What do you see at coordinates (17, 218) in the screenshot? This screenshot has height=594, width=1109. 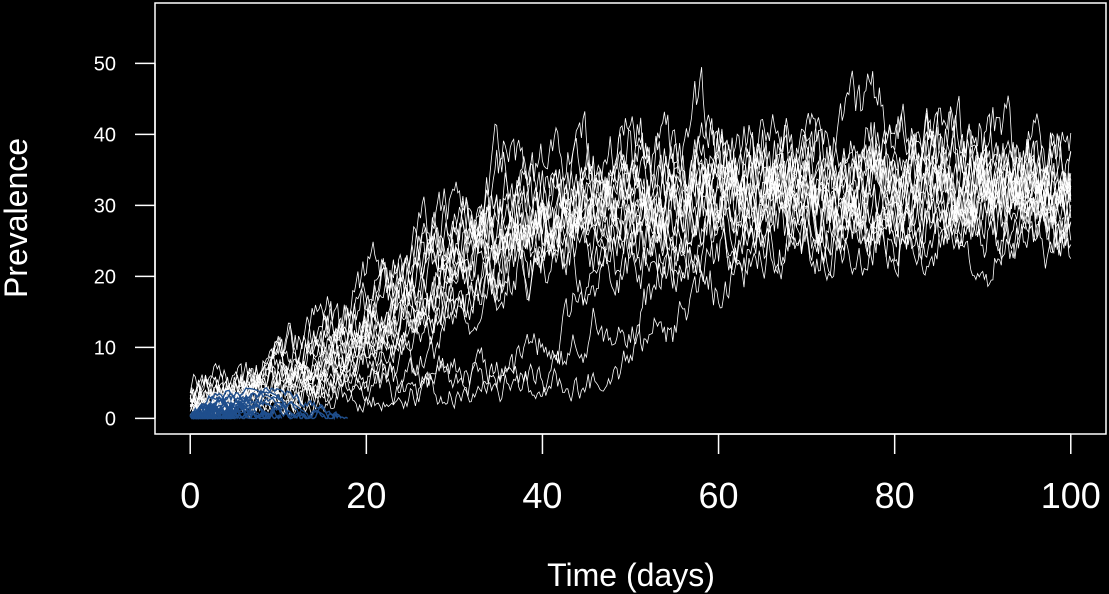 I see `y-axis-title: Prevalence` at bounding box center [17, 218].